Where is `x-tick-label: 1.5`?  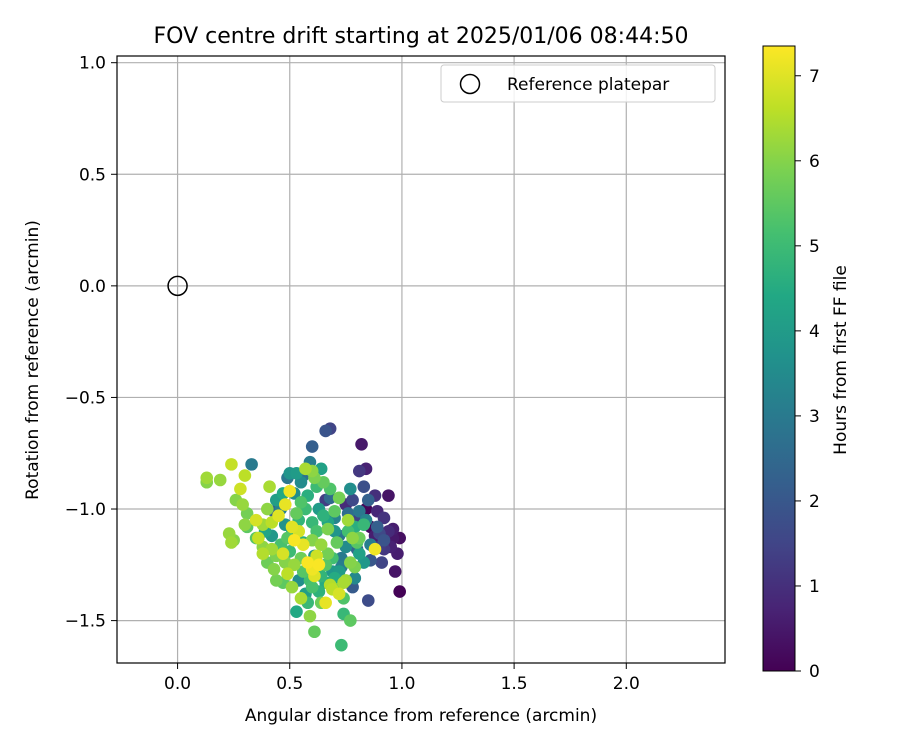 x-tick-label: 1.5 is located at coordinates (514, 684).